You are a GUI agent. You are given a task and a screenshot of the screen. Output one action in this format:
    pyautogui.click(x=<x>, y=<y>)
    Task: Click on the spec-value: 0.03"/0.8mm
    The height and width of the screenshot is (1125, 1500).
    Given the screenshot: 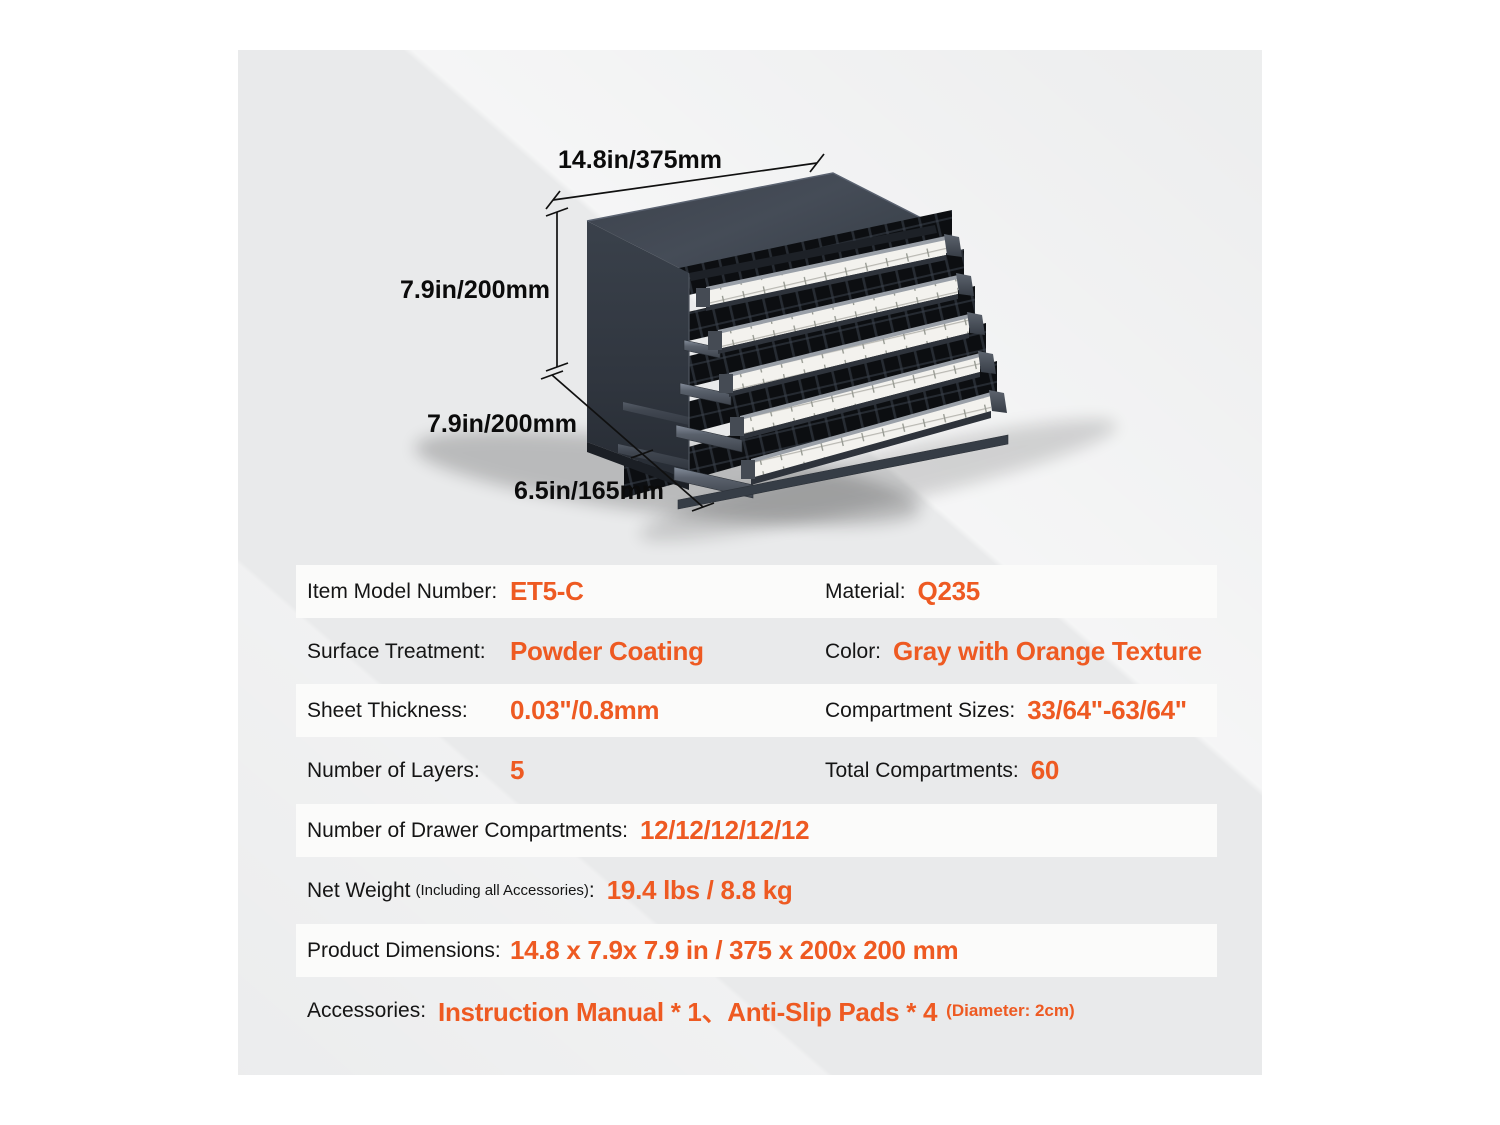 What is the action you would take?
    pyautogui.click(x=585, y=710)
    